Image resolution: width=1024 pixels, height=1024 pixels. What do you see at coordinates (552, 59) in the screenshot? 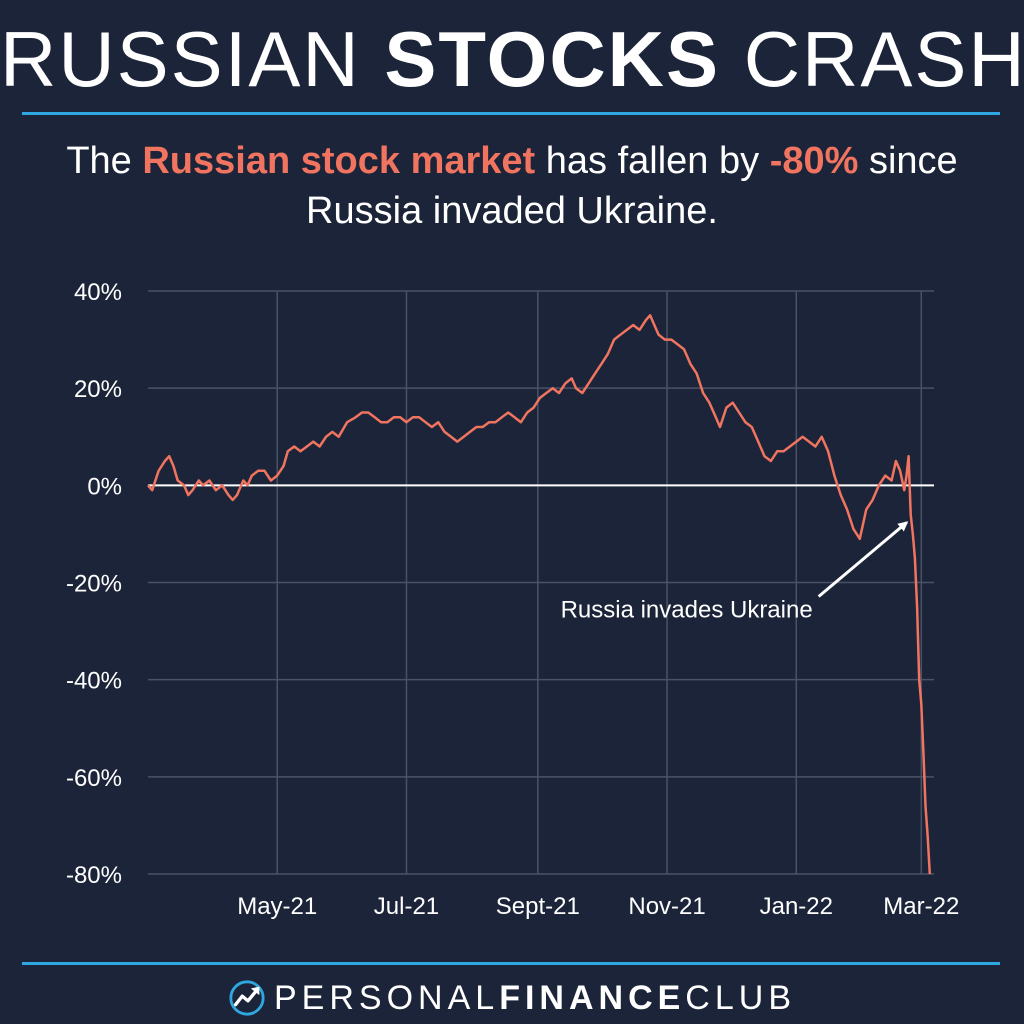
I see `title-part2: STOCKS` at bounding box center [552, 59].